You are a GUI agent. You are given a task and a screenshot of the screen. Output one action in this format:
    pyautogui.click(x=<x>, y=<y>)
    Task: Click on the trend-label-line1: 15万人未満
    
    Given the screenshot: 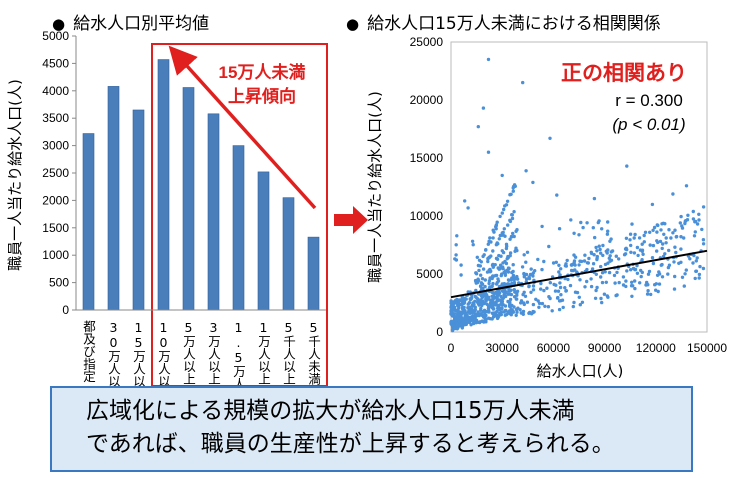 What is the action you would take?
    pyautogui.click(x=262, y=72)
    